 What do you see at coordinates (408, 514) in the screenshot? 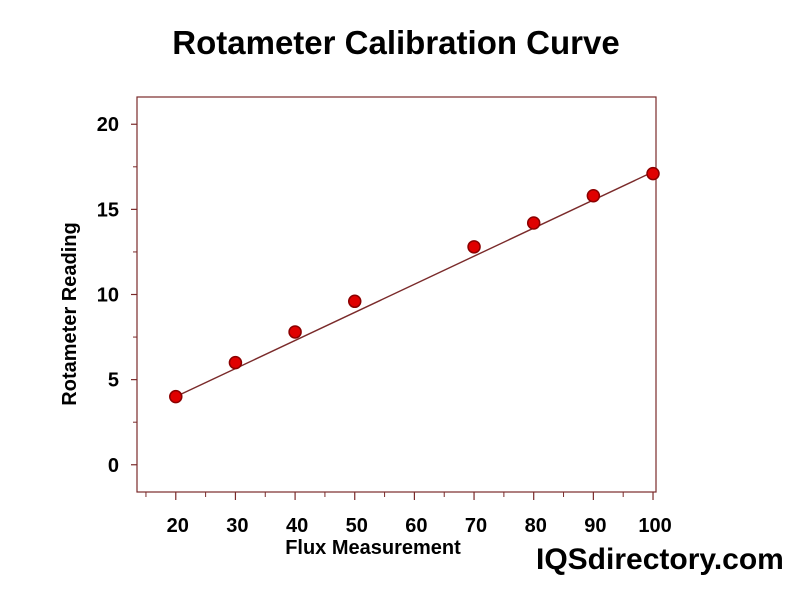
I see `x-axis: 20 30 40 50 60 70 80 90 100` at bounding box center [408, 514].